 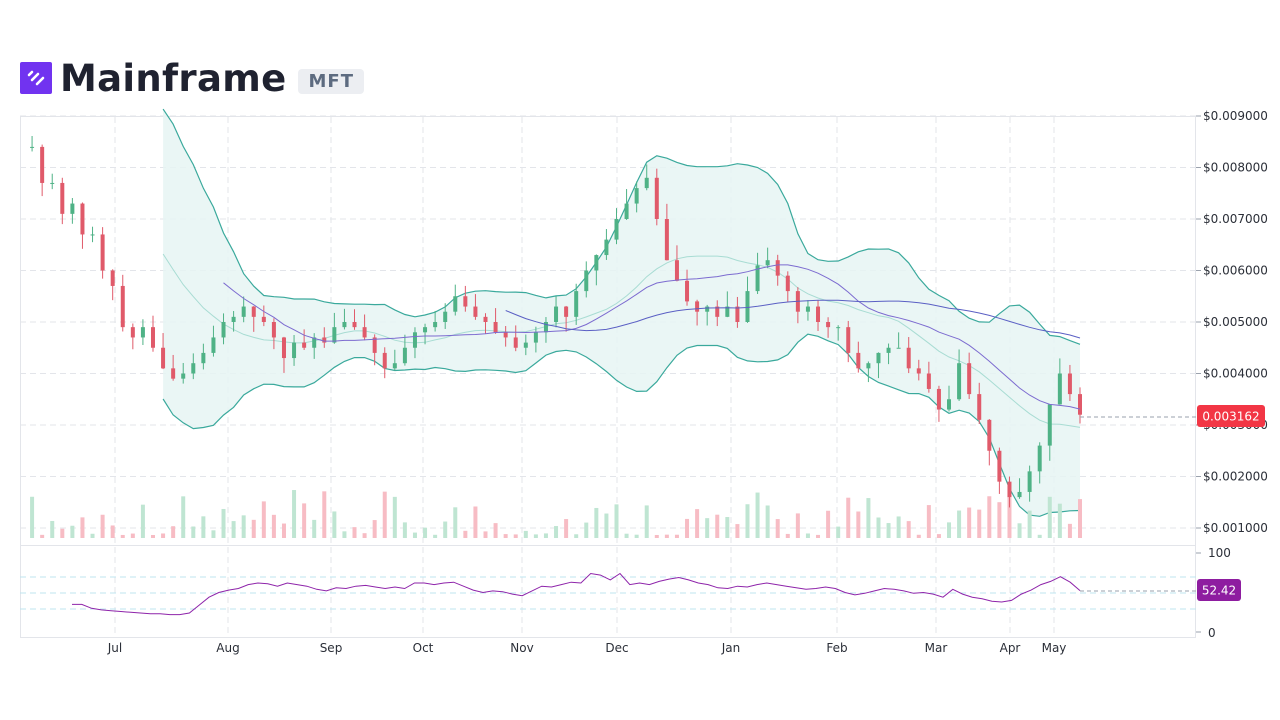 What do you see at coordinates (227, 648) in the screenshot?
I see `time-tick-label: Aug` at bounding box center [227, 648].